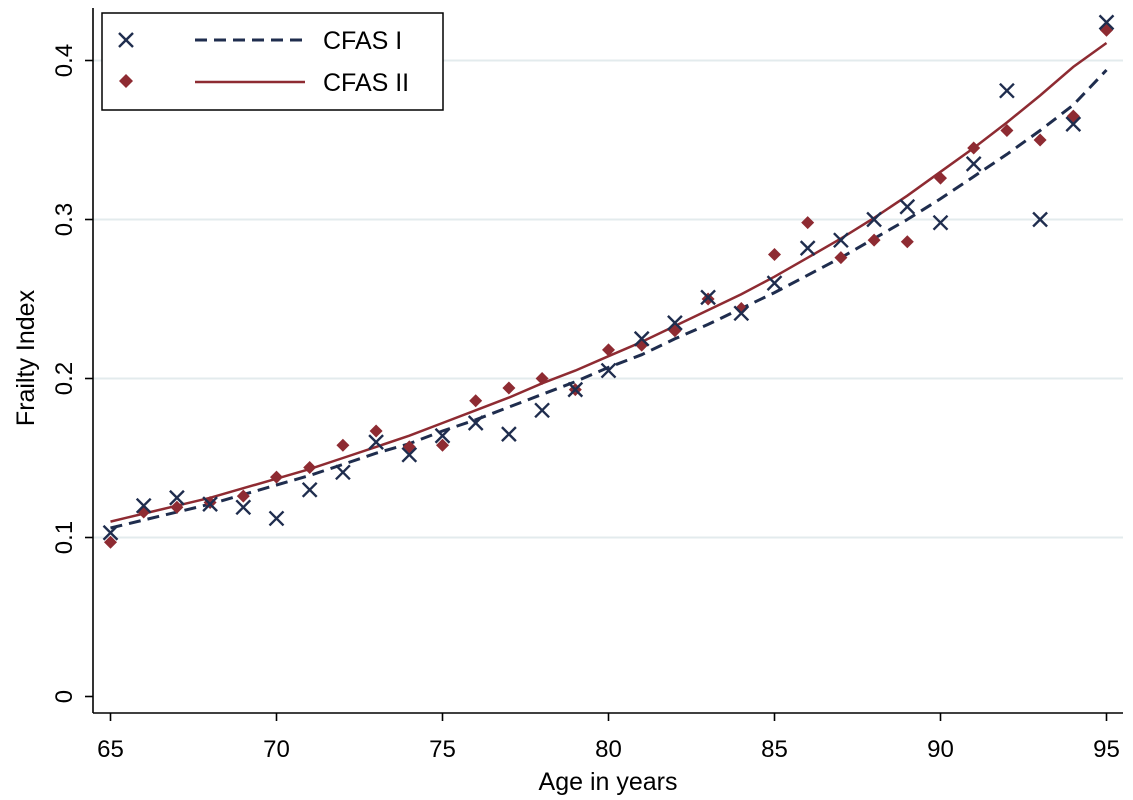  I want to click on legend: CFAS I CFAS II, so click(272, 61).